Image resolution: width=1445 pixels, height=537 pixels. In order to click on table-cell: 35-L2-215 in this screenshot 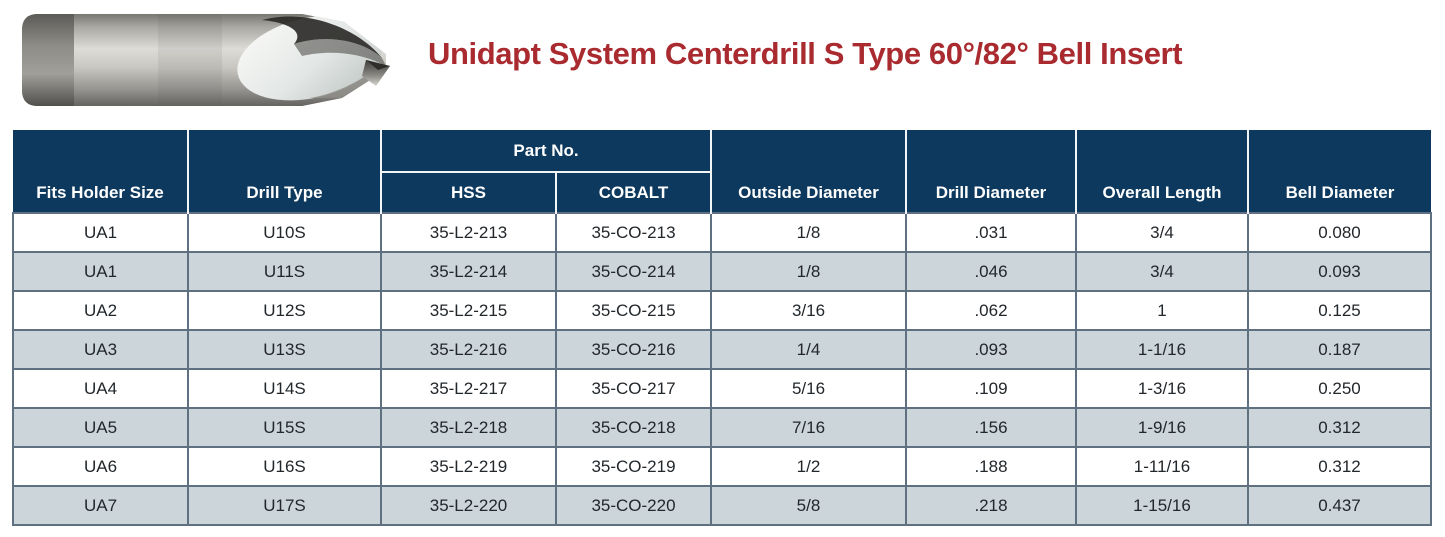, I will do `click(468, 310)`.